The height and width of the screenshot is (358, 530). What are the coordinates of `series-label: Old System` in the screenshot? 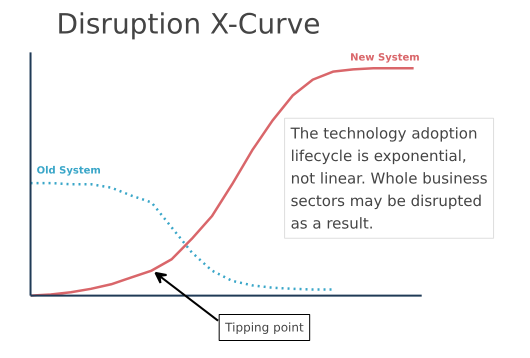 It's located at (68, 170).